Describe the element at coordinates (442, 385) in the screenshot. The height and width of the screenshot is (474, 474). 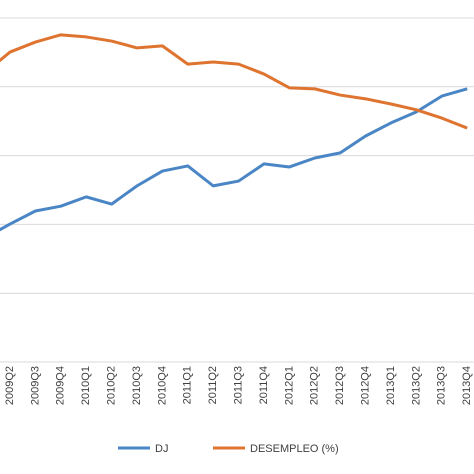
I see `x-tick-label: 2013Q3` at that location.